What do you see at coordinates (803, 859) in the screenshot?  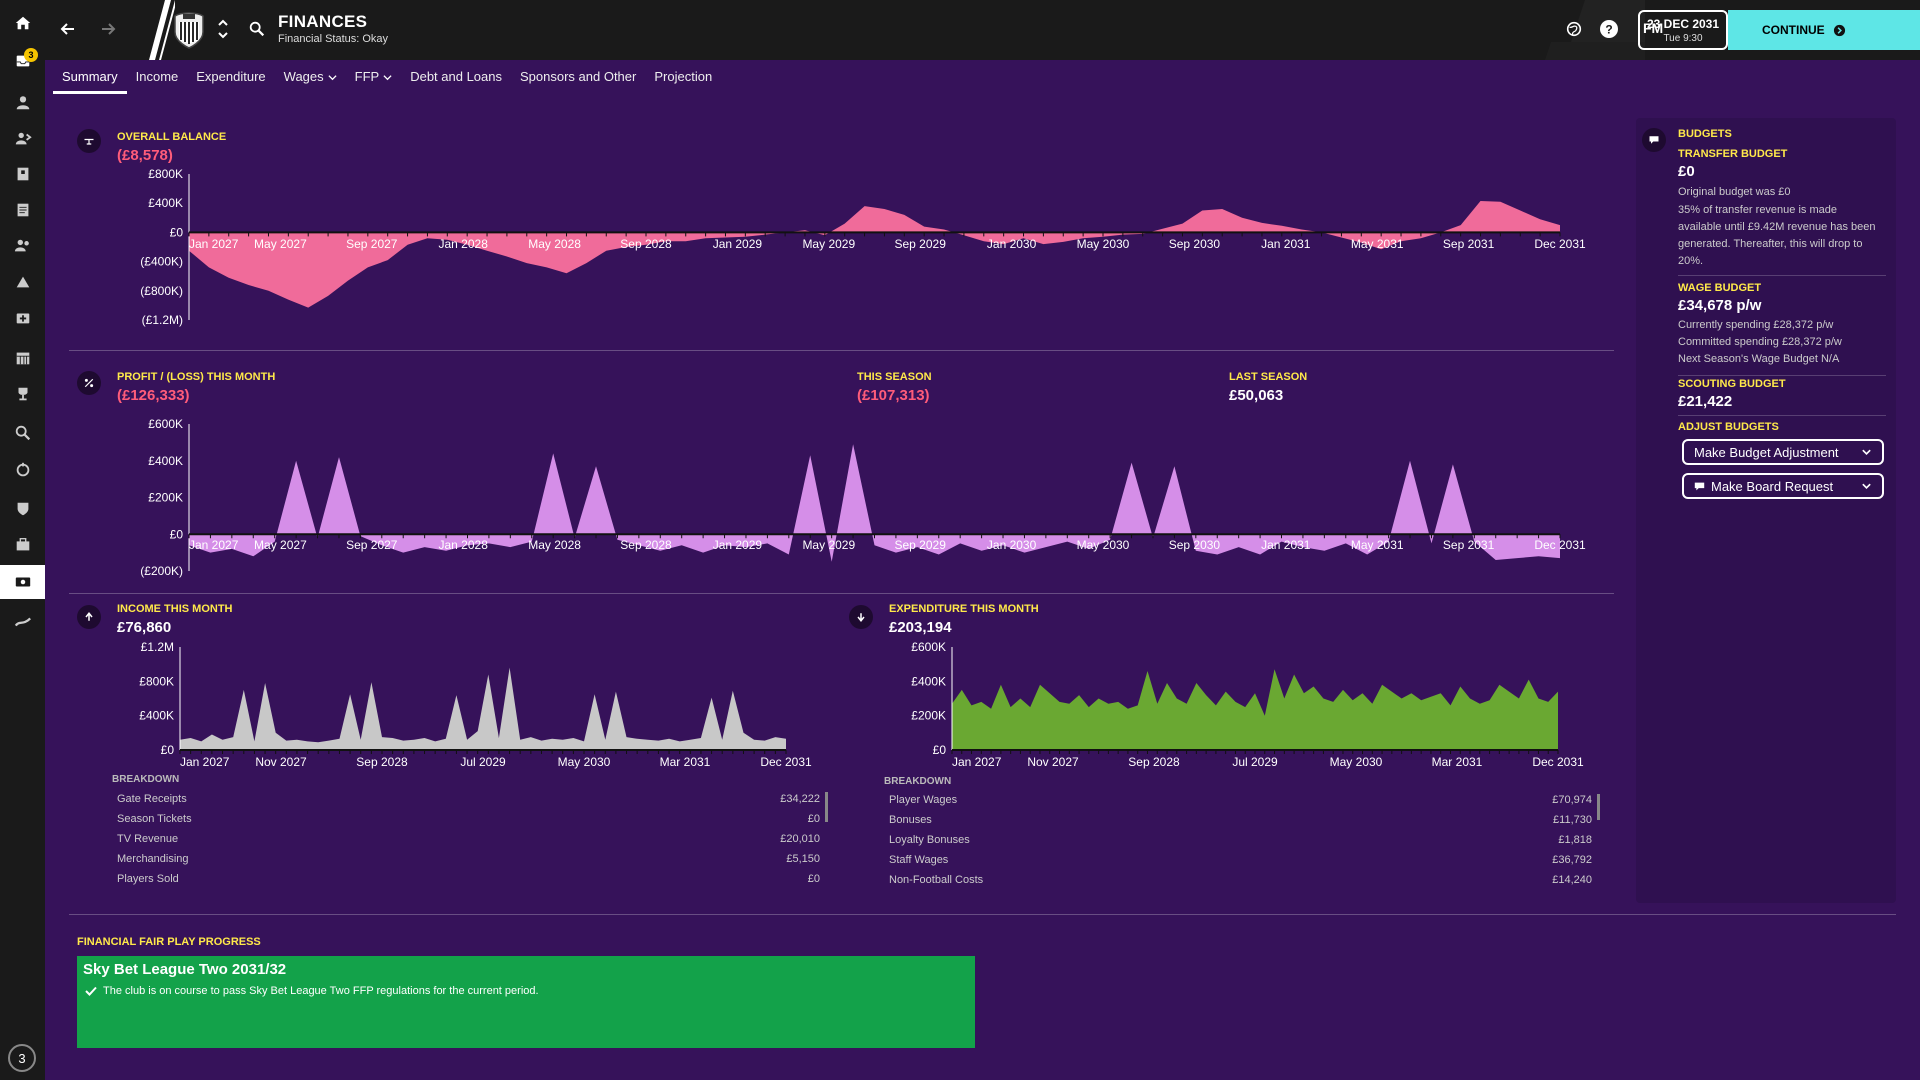 I see `income-breakdown-row-value: £5,150` at bounding box center [803, 859].